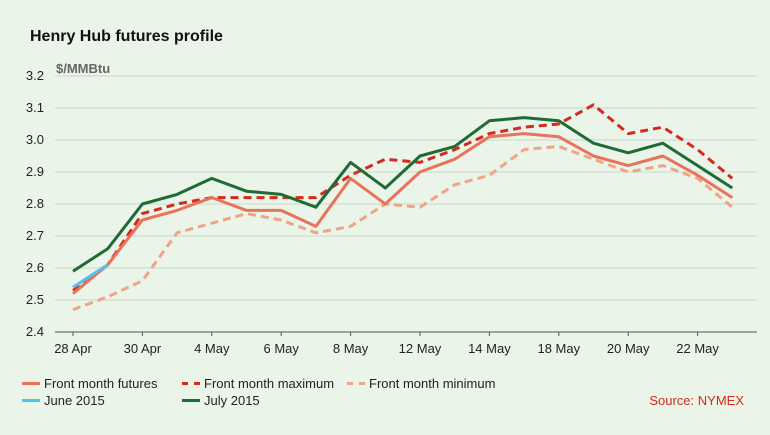  Describe the element at coordinates (35, 267) in the screenshot. I see `y-tick-label: 2.6` at that location.